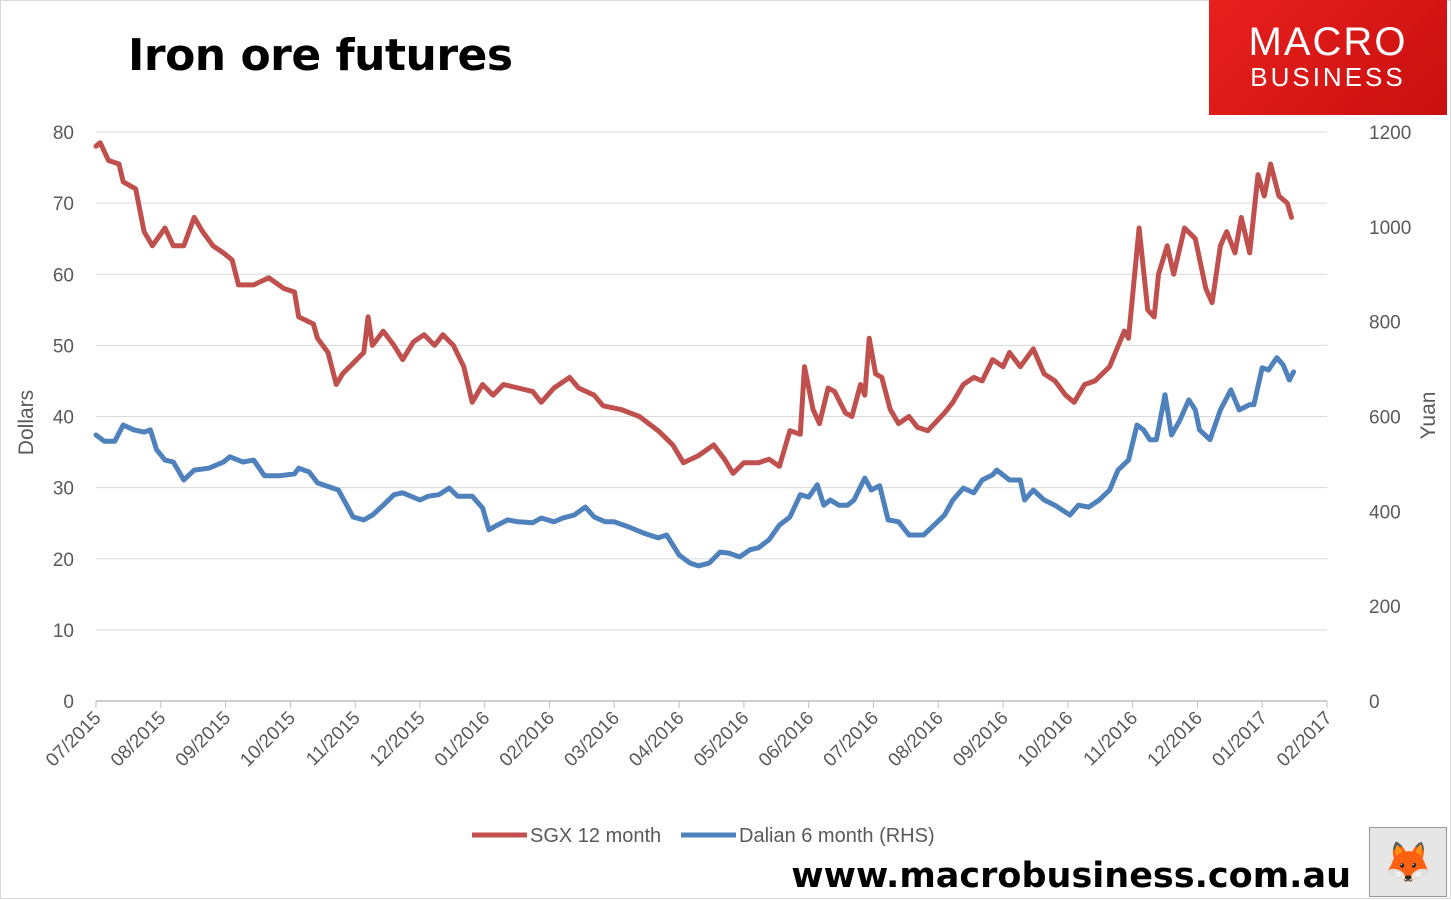  What do you see at coordinates (1045, 739) in the screenshot?
I see `x-tick-label: 10/2016` at bounding box center [1045, 739].